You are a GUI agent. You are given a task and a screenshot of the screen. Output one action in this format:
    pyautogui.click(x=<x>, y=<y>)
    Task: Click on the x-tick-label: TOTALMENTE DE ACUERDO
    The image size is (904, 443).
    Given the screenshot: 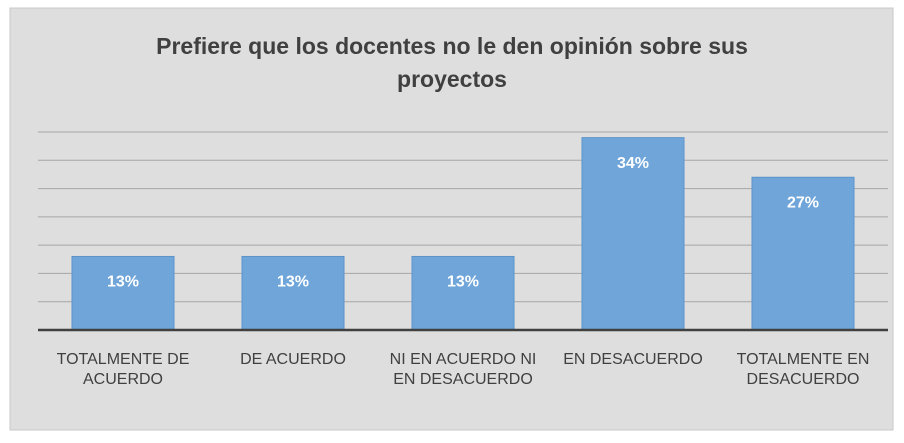 What is the action you would take?
    pyautogui.click(x=123, y=369)
    